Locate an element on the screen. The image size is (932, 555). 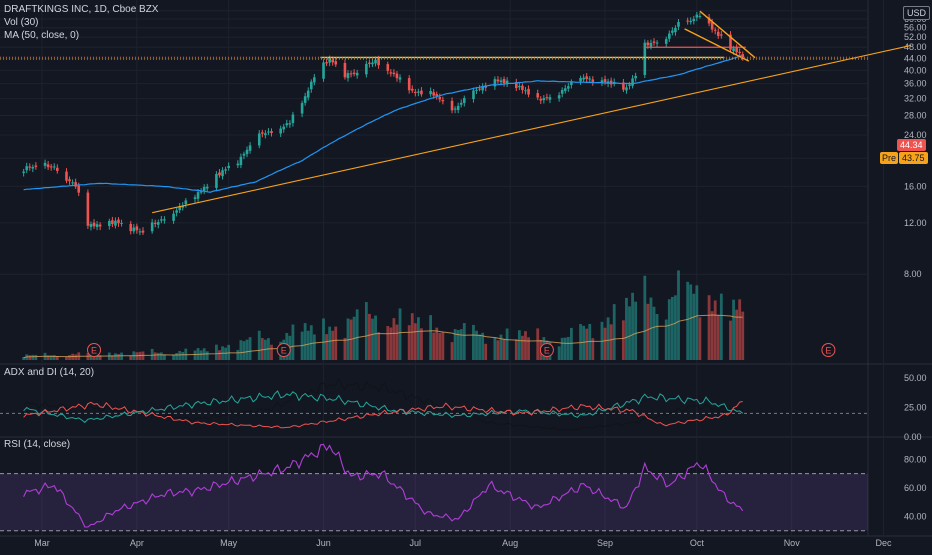
volume-legend: Vol (30) is located at coordinates (21, 23).